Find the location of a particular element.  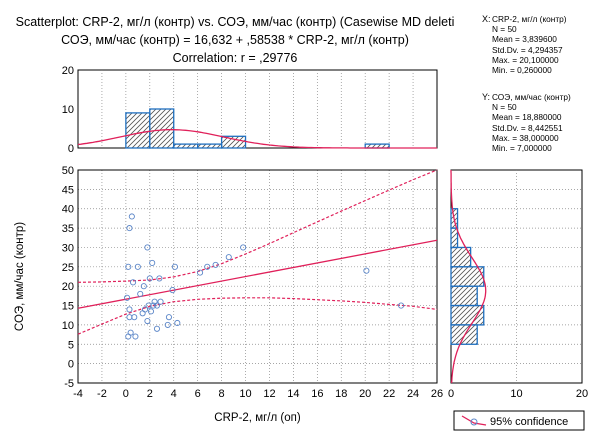

stats-x-std: Std.Dv. = 4,294357 is located at coordinates (527, 49).